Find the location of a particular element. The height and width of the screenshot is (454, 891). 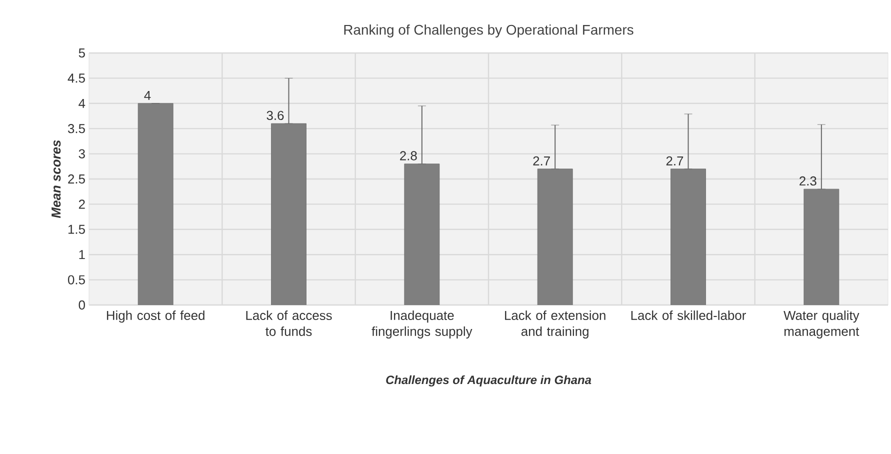

y-axis-title: Mean scores is located at coordinates (56, 179).